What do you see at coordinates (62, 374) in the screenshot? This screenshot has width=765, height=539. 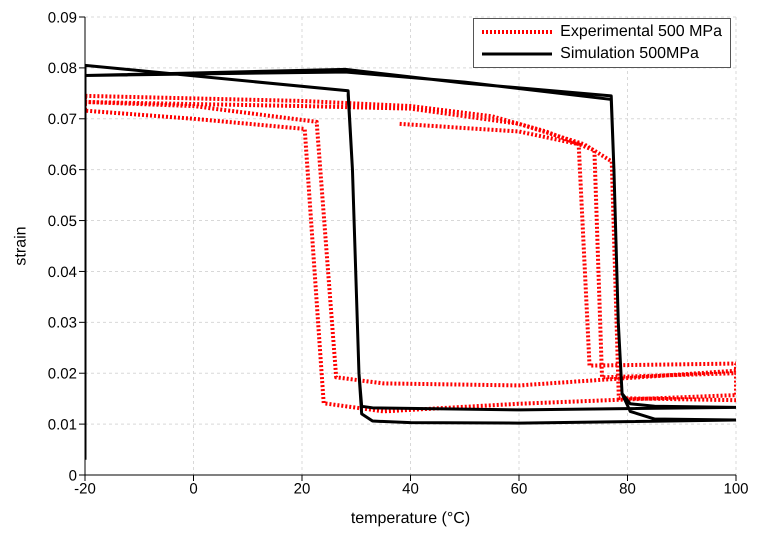 I see `y-tick-label: 0.02` at bounding box center [62, 374].